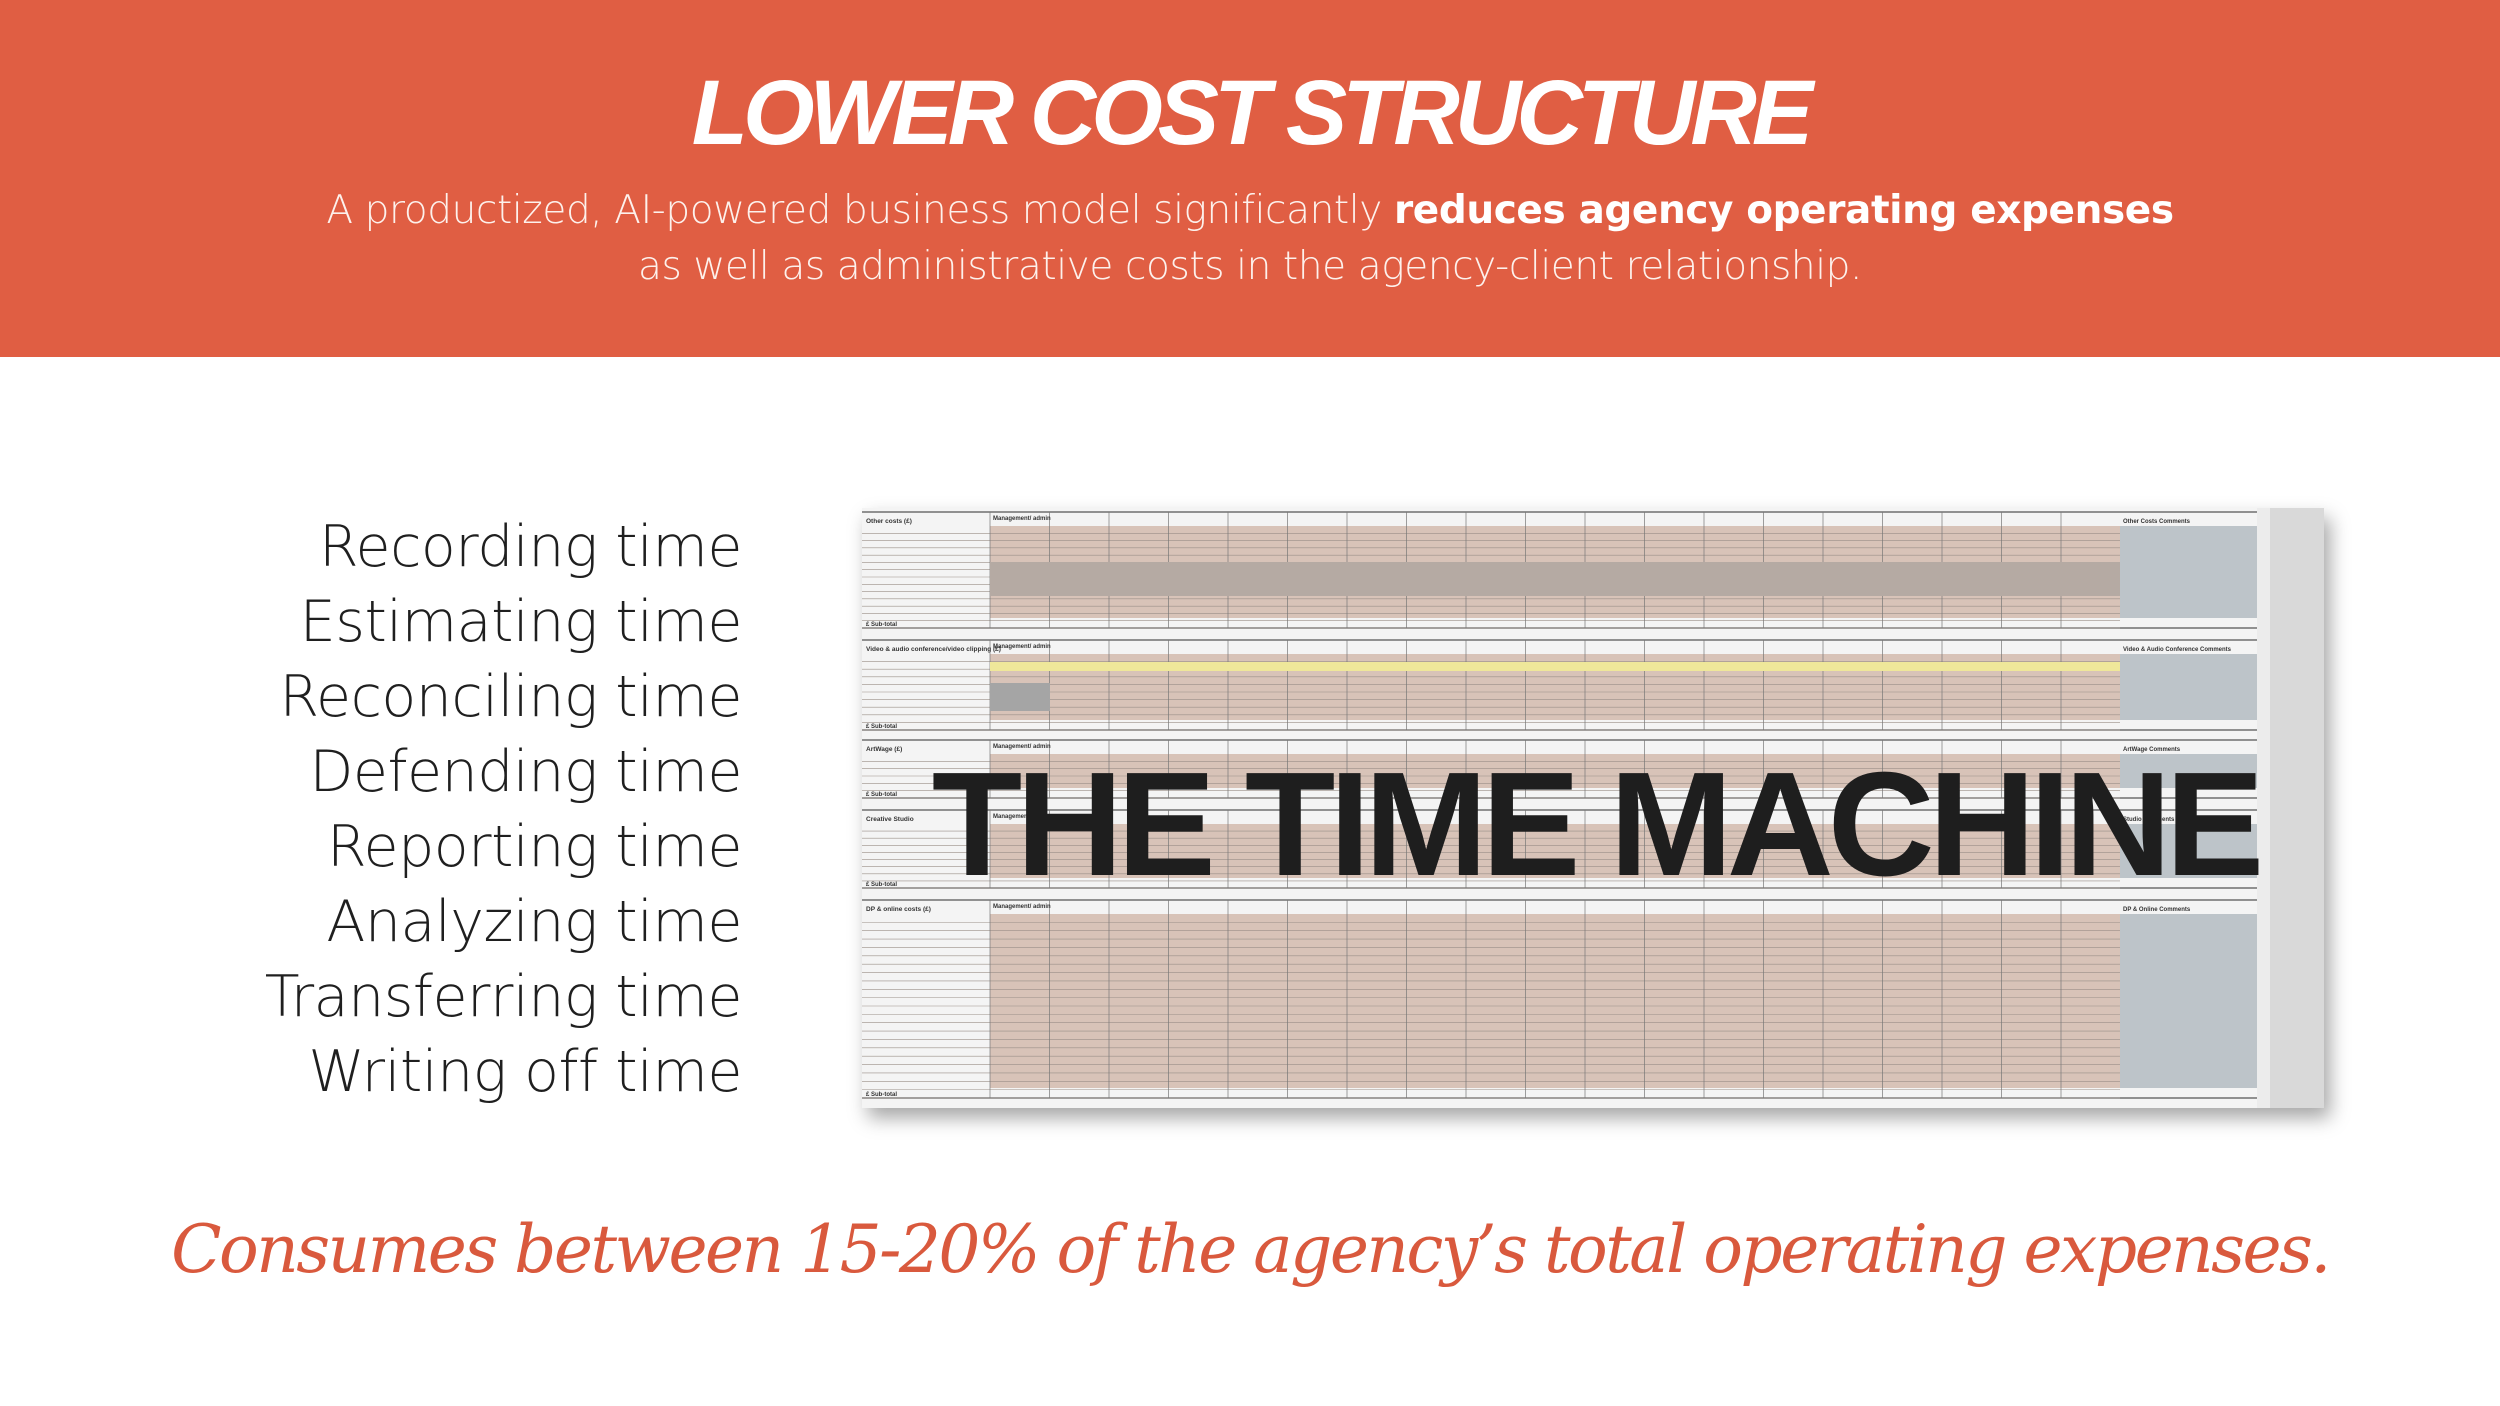 This screenshot has width=2500, height=1406. Describe the element at coordinates (2157, 910) in the screenshot. I see `sheet-comment-label: DP & Online Comments` at that location.